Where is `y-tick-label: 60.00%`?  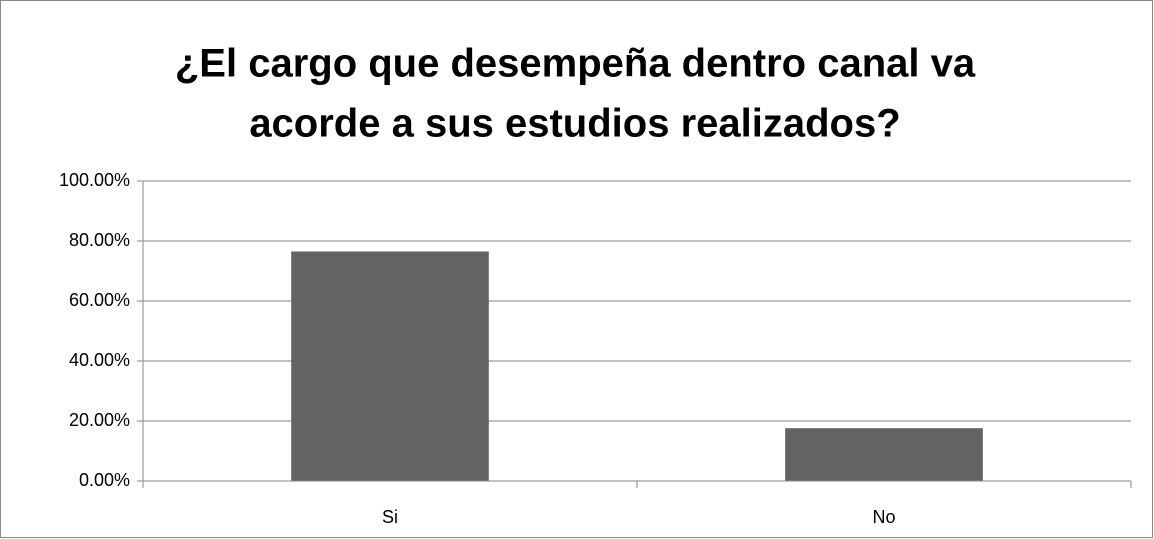
y-tick-label: 60.00% is located at coordinates (99, 300).